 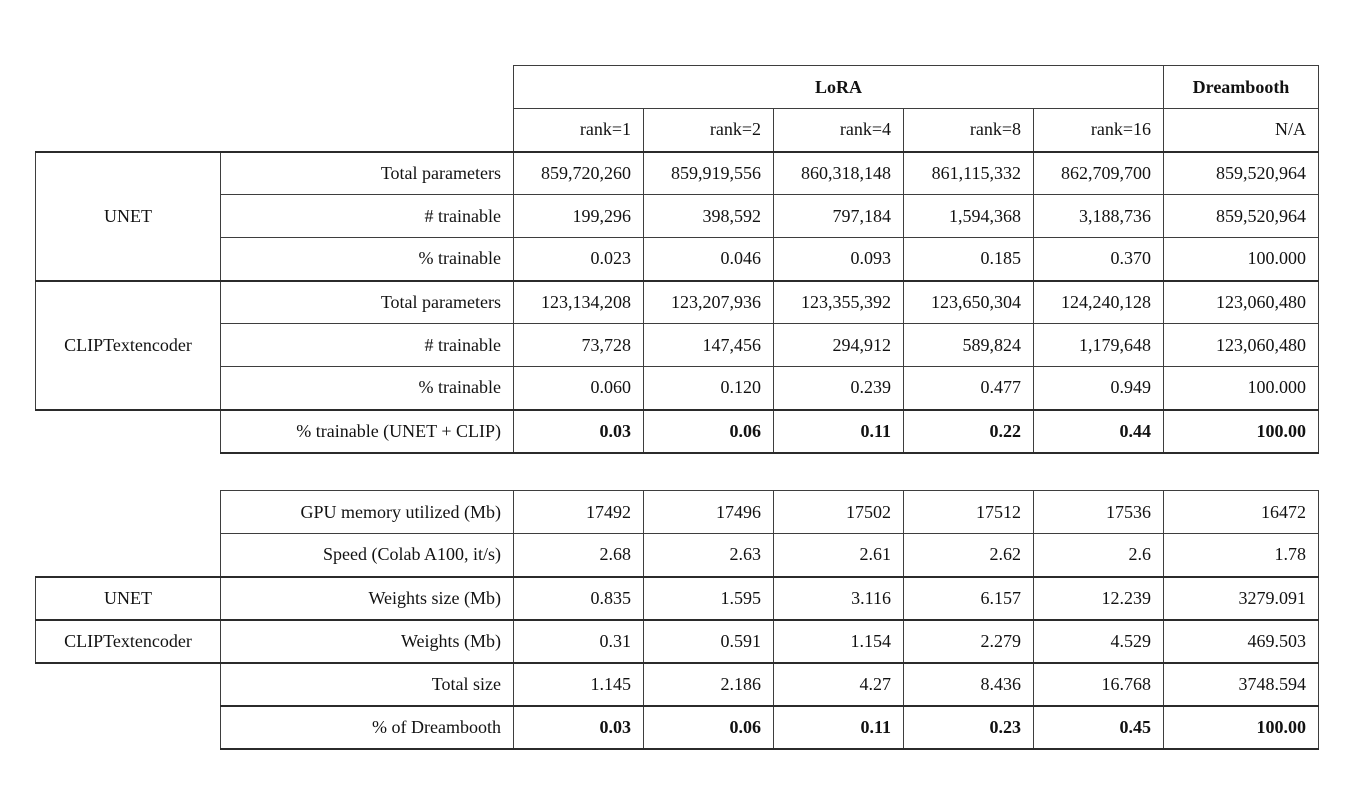 What do you see at coordinates (367, 431) in the screenshot?
I see `row-label: % trainable (UNET + CLIP)` at bounding box center [367, 431].